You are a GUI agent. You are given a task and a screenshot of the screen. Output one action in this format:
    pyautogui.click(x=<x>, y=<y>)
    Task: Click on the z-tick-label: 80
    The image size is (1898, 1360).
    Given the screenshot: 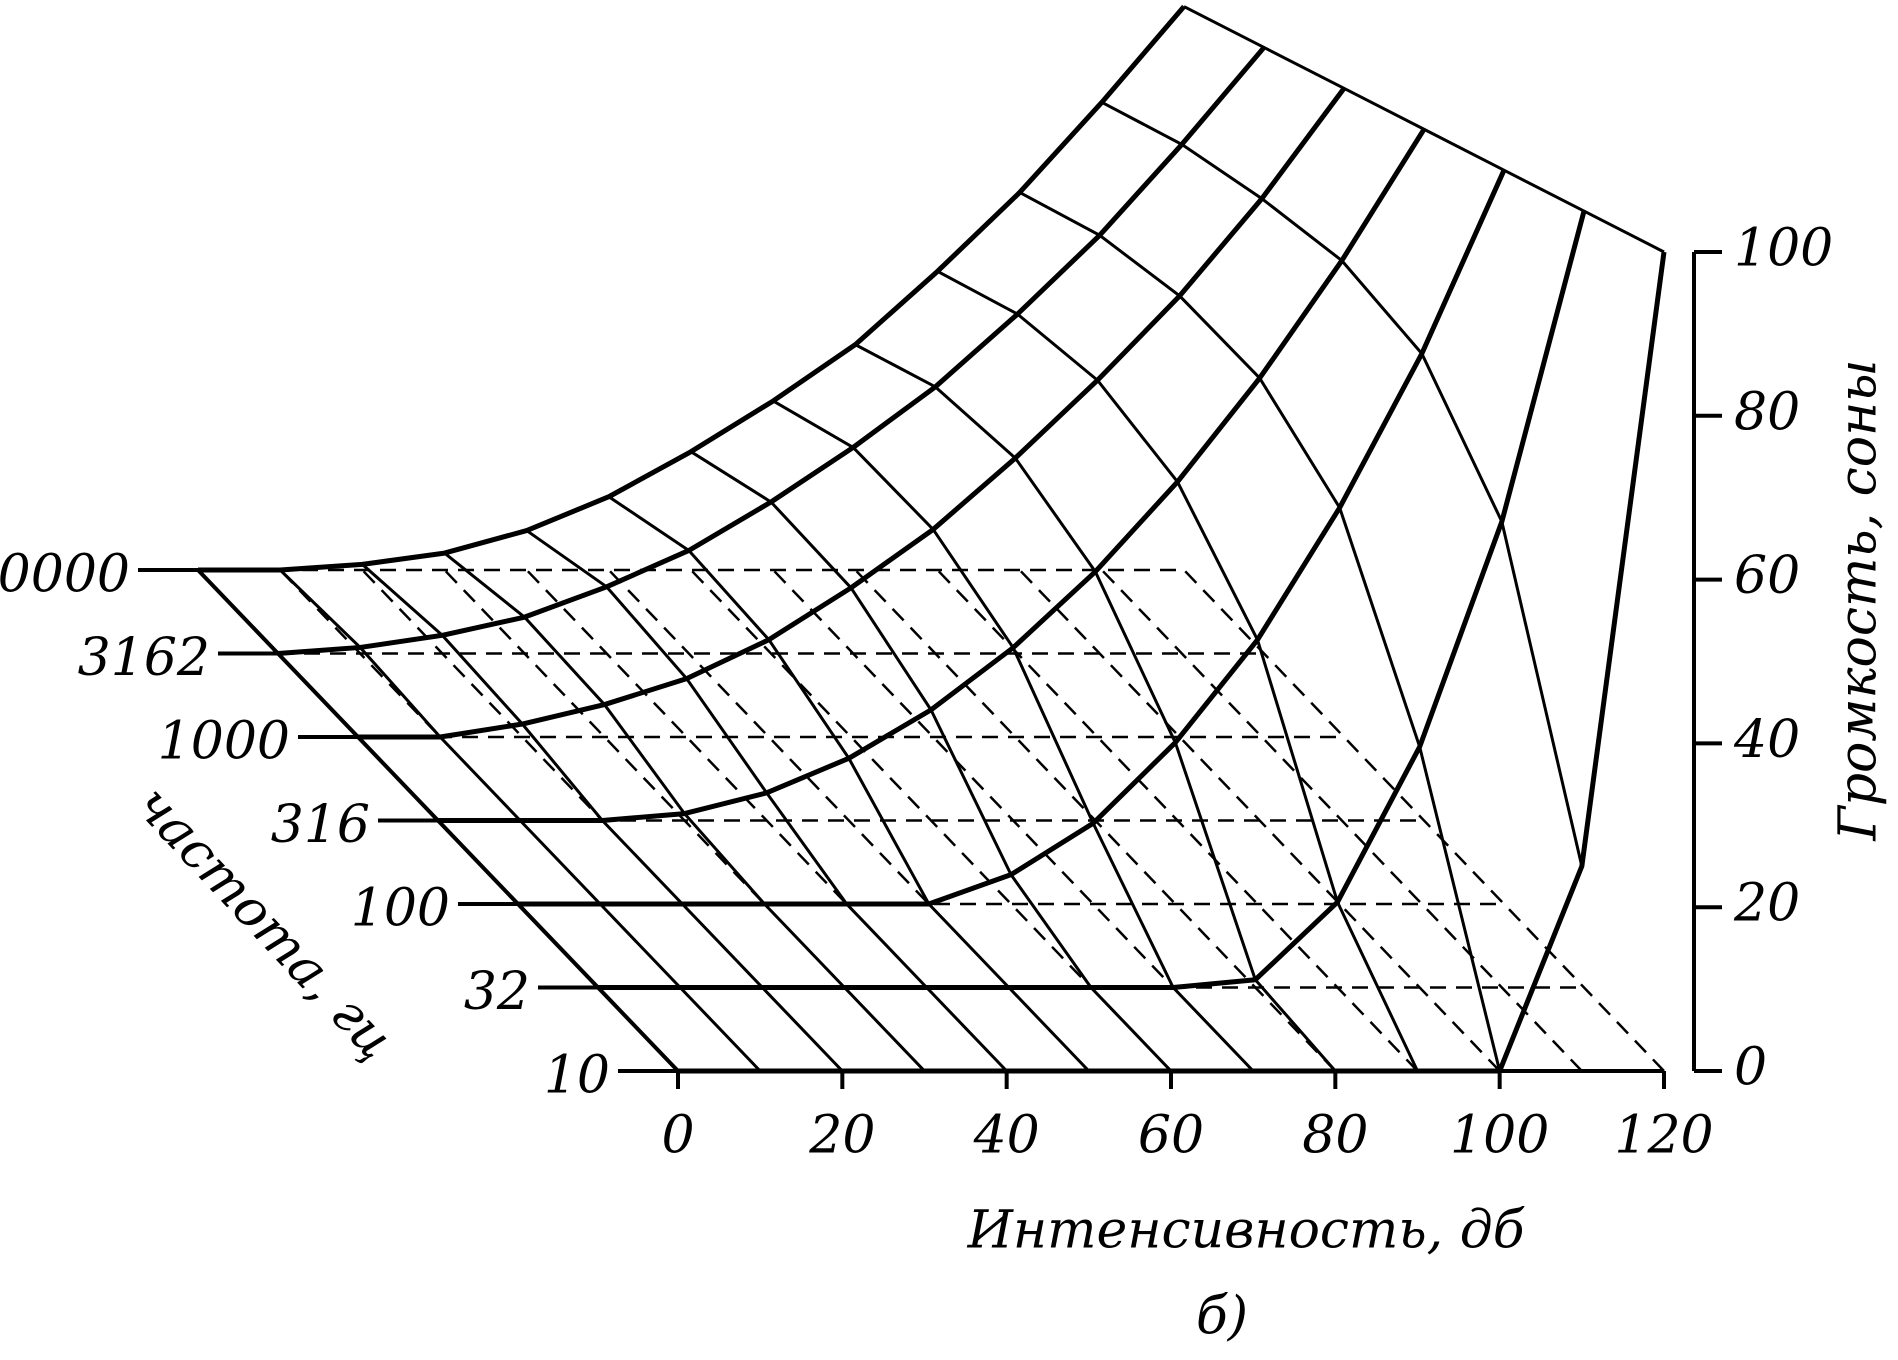 What is the action you would take?
    pyautogui.click(x=1767, y=412)
    